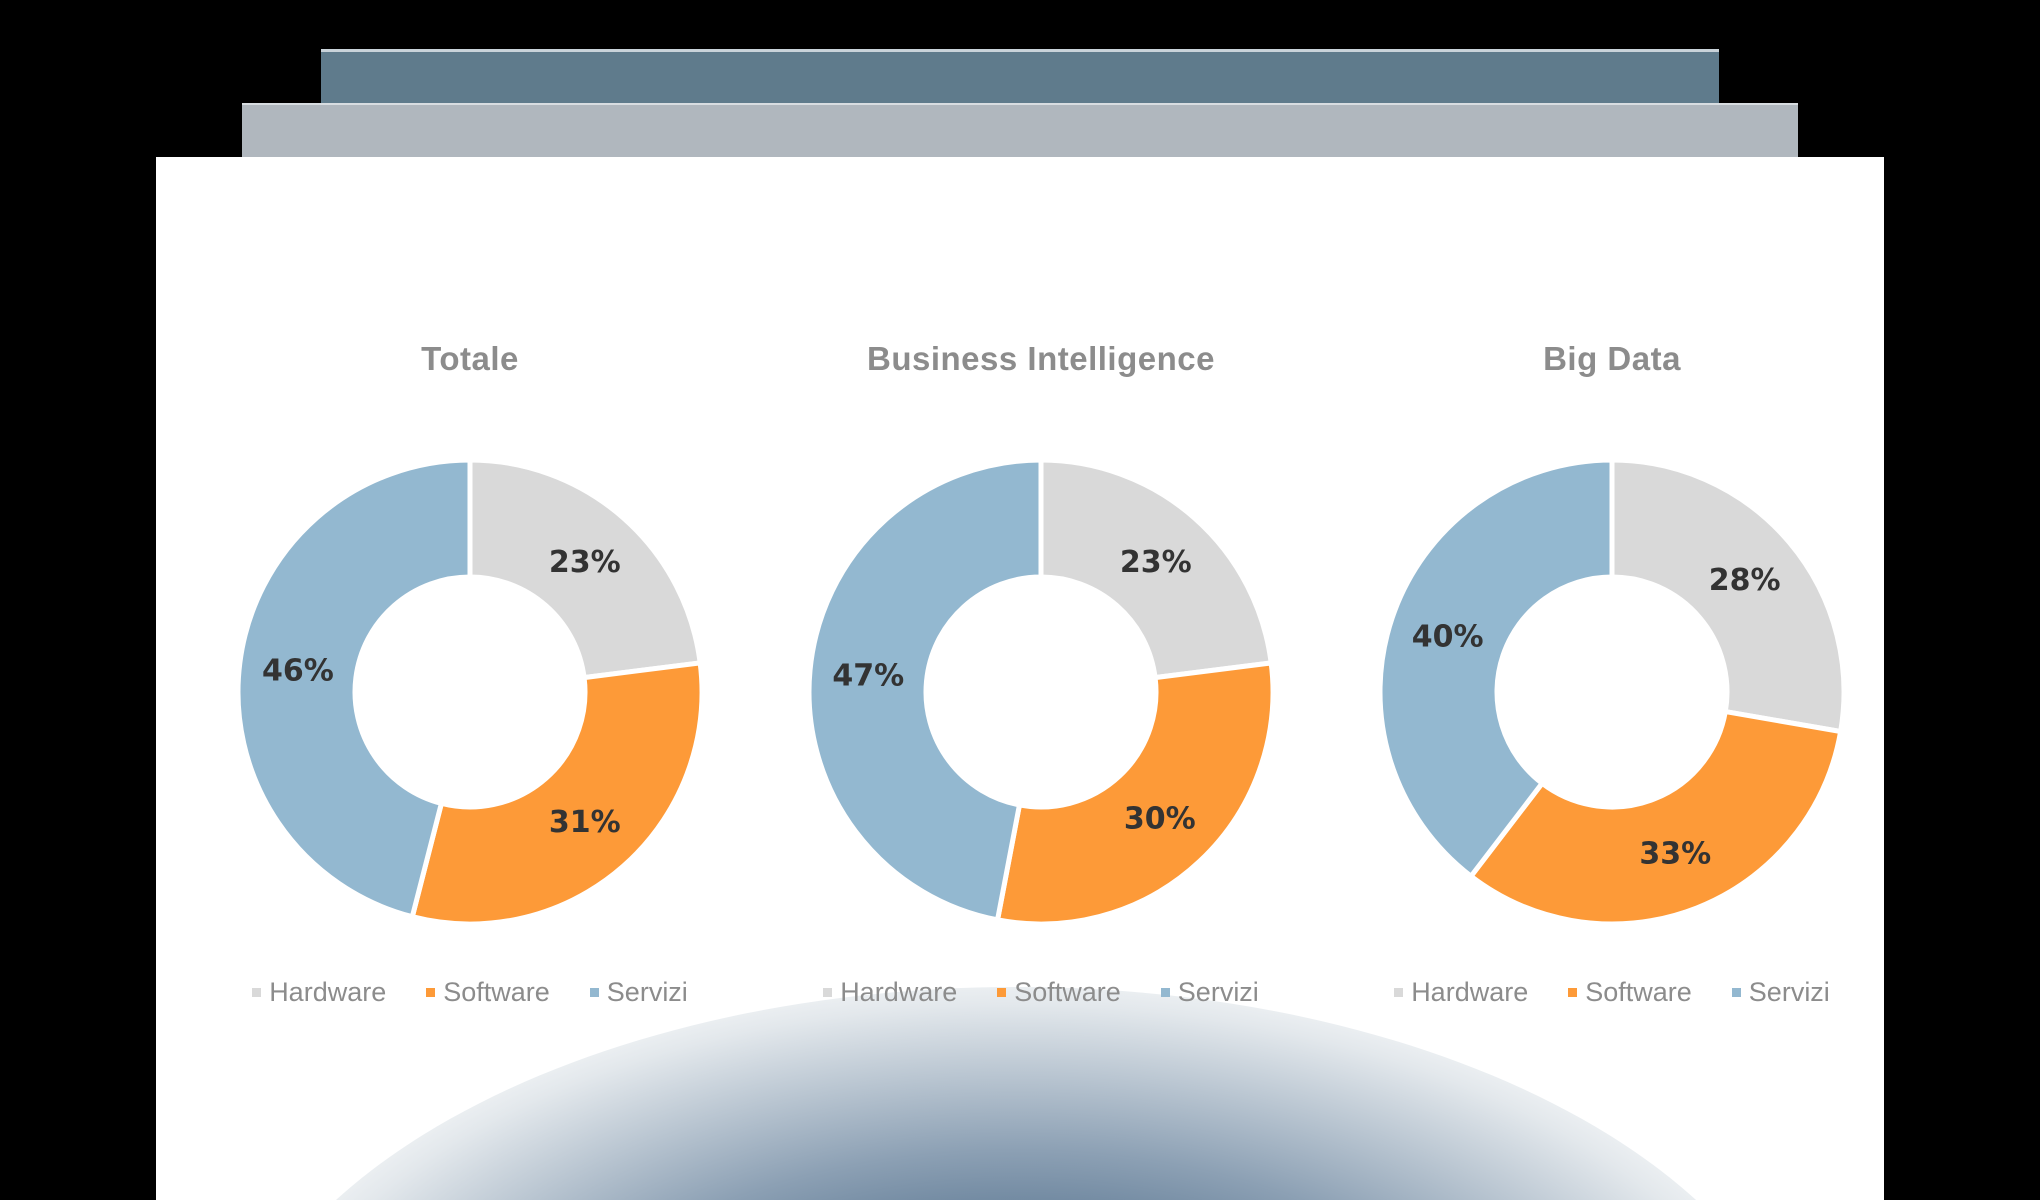 The image size is (2040, 1200). I want to click on header-bar-dark, so click(1020, 76).